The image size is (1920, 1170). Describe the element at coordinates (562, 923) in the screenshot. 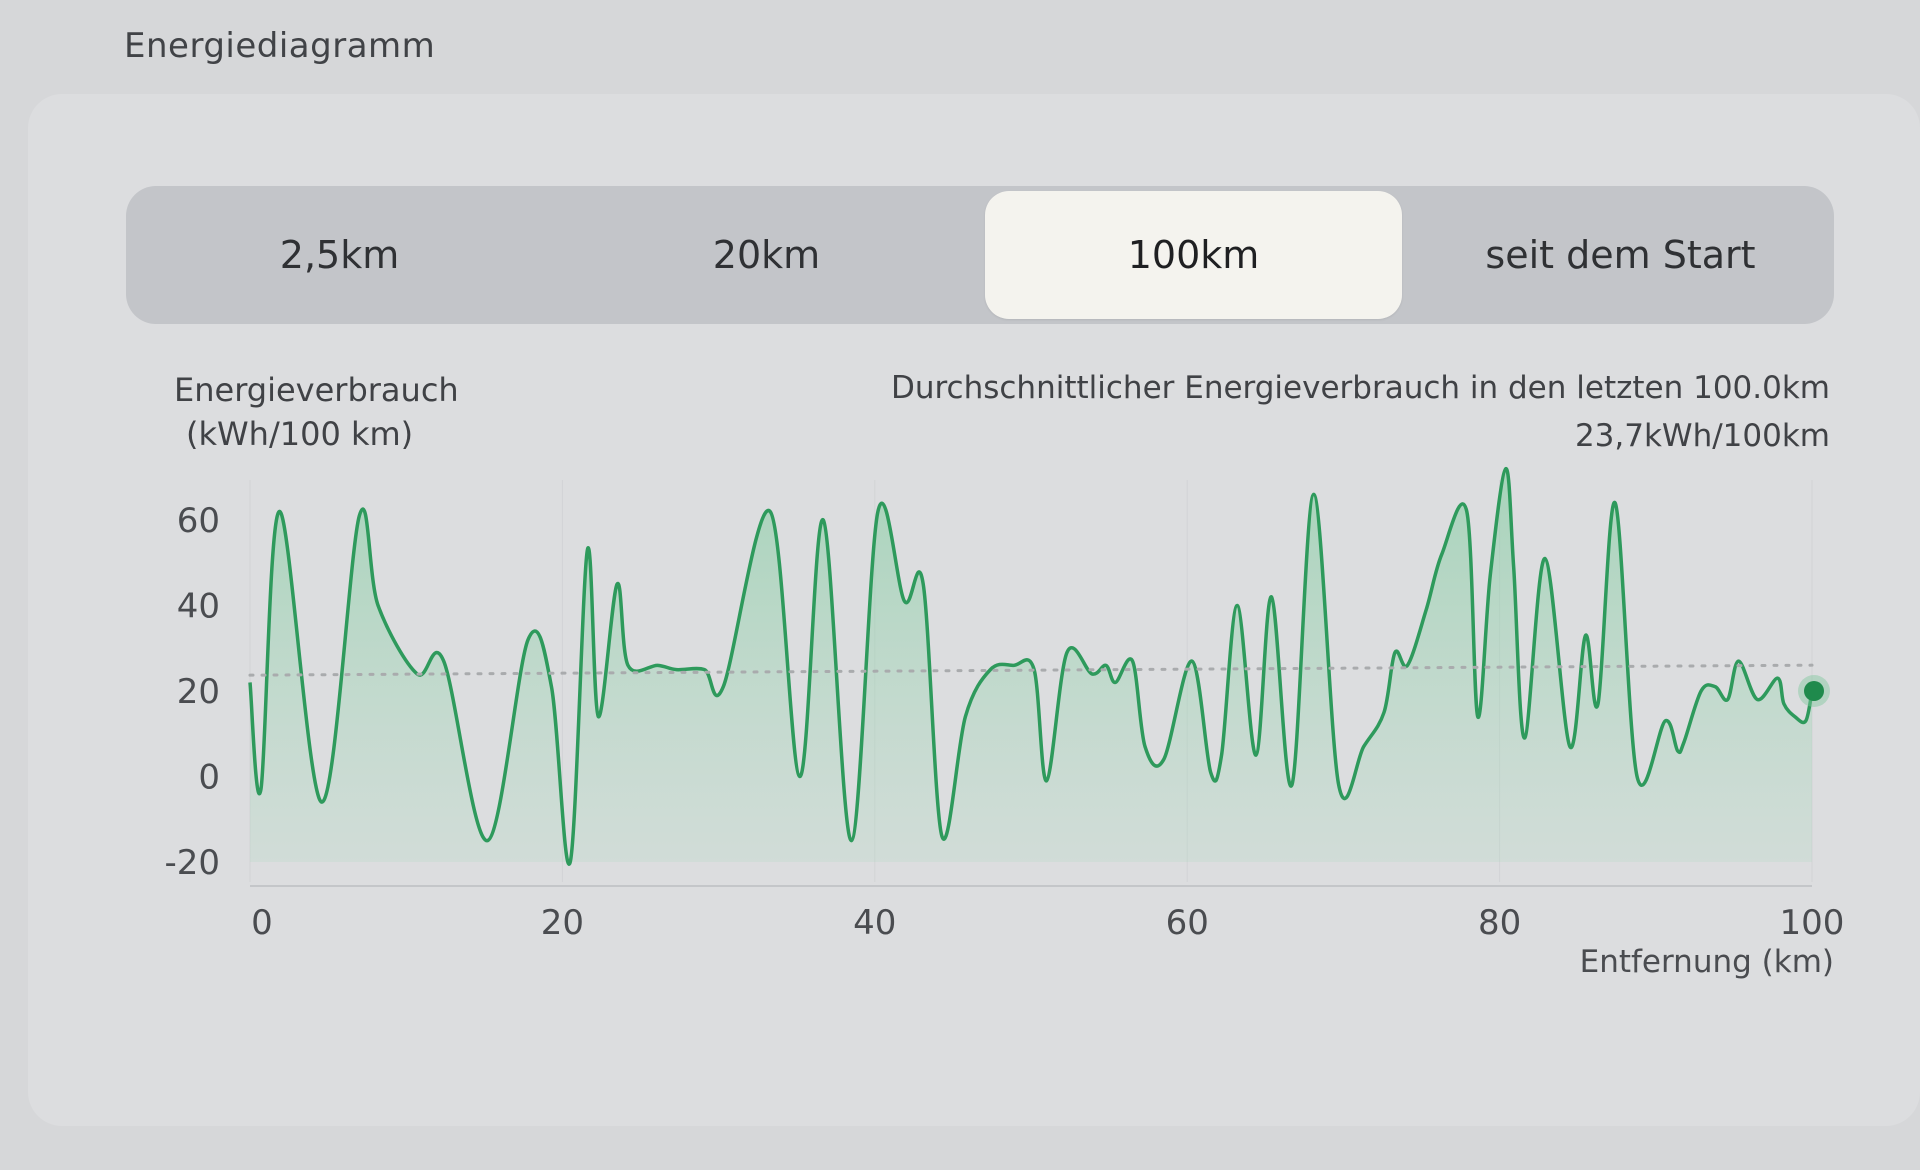

I see `x-tick-label: 20` at that location.